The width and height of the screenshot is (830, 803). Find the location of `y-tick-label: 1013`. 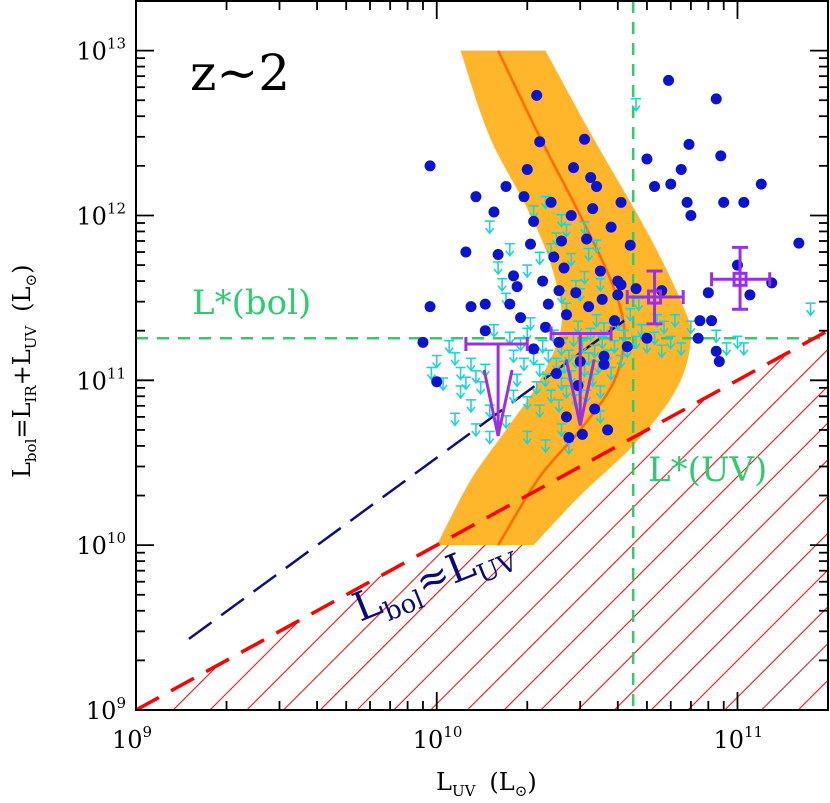

y-tick-label: 1013 is located at coordinates (101, 50).